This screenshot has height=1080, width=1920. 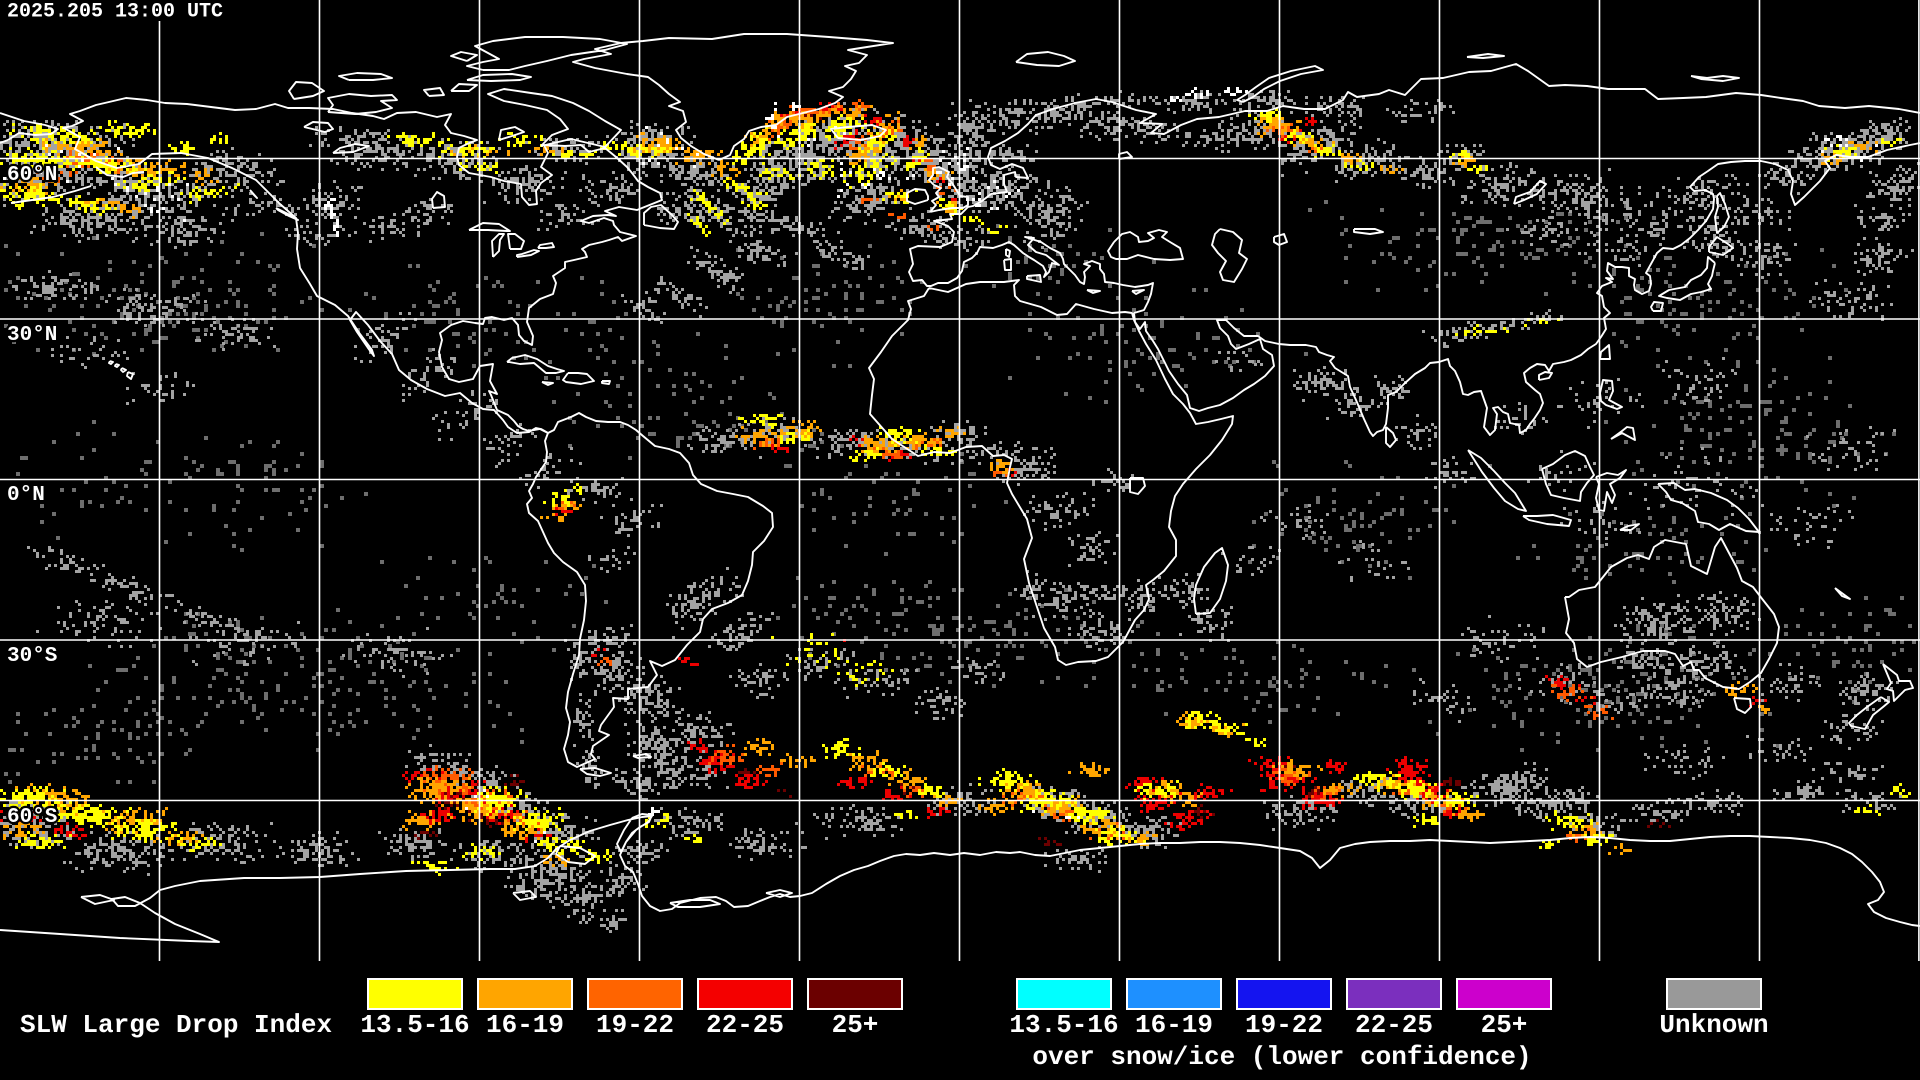 What do you see at coordinates (1713, 1025) in the screenshot?
I see `svg-text: Unknown` at bounding box center [1713, 1025].